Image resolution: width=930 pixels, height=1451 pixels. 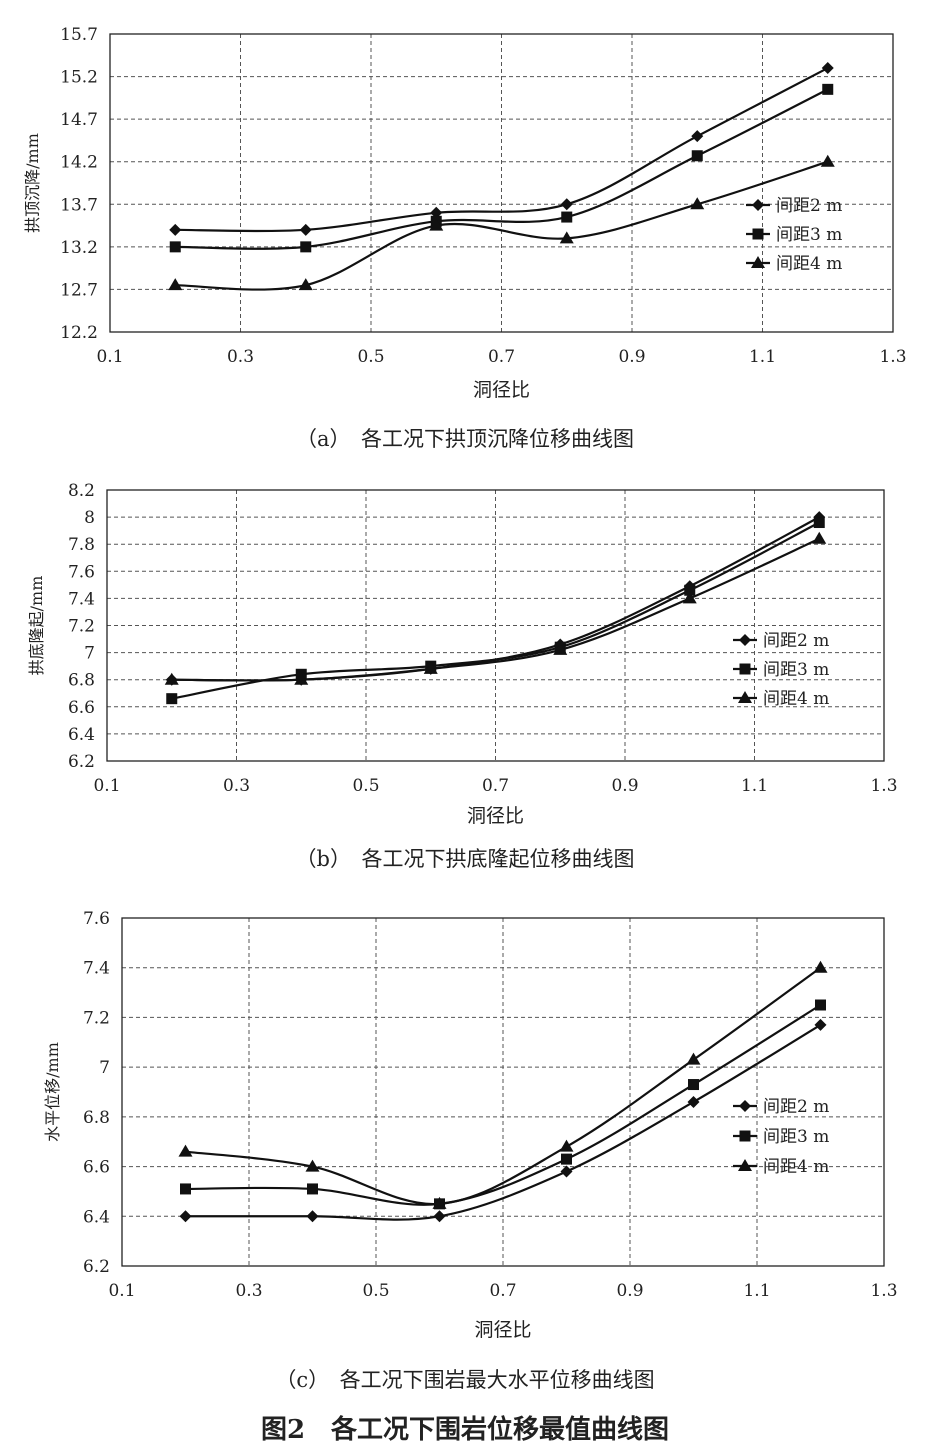 I want to click on x-tick-label: 1.3, so click(x=883, y=786).